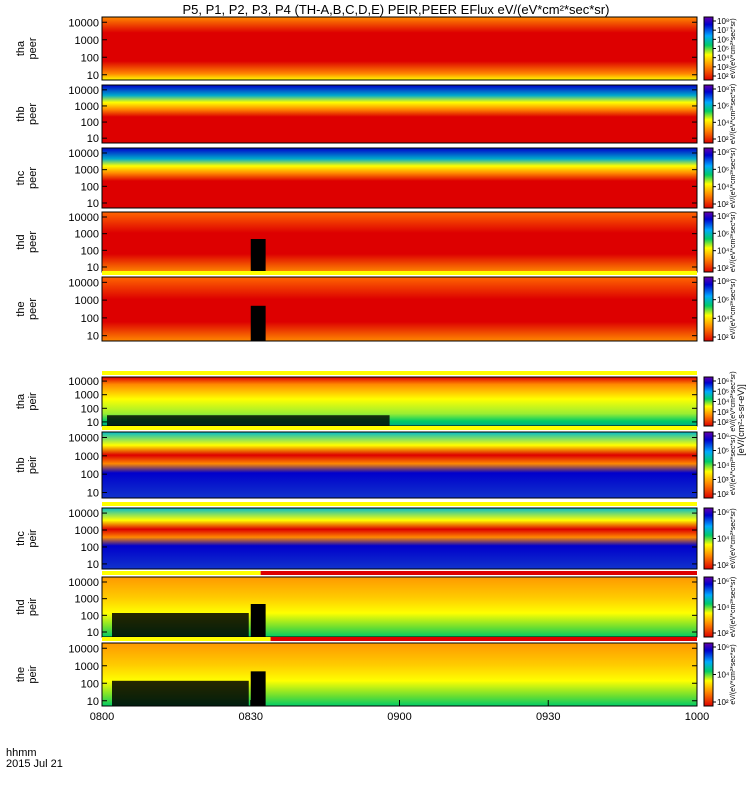 Image resolution: width=750 pixels, height=805 pixels. Describe the element at coordinates (33, 114) in the screenshot. I see `panel-ylabel-species: peer` at that location.